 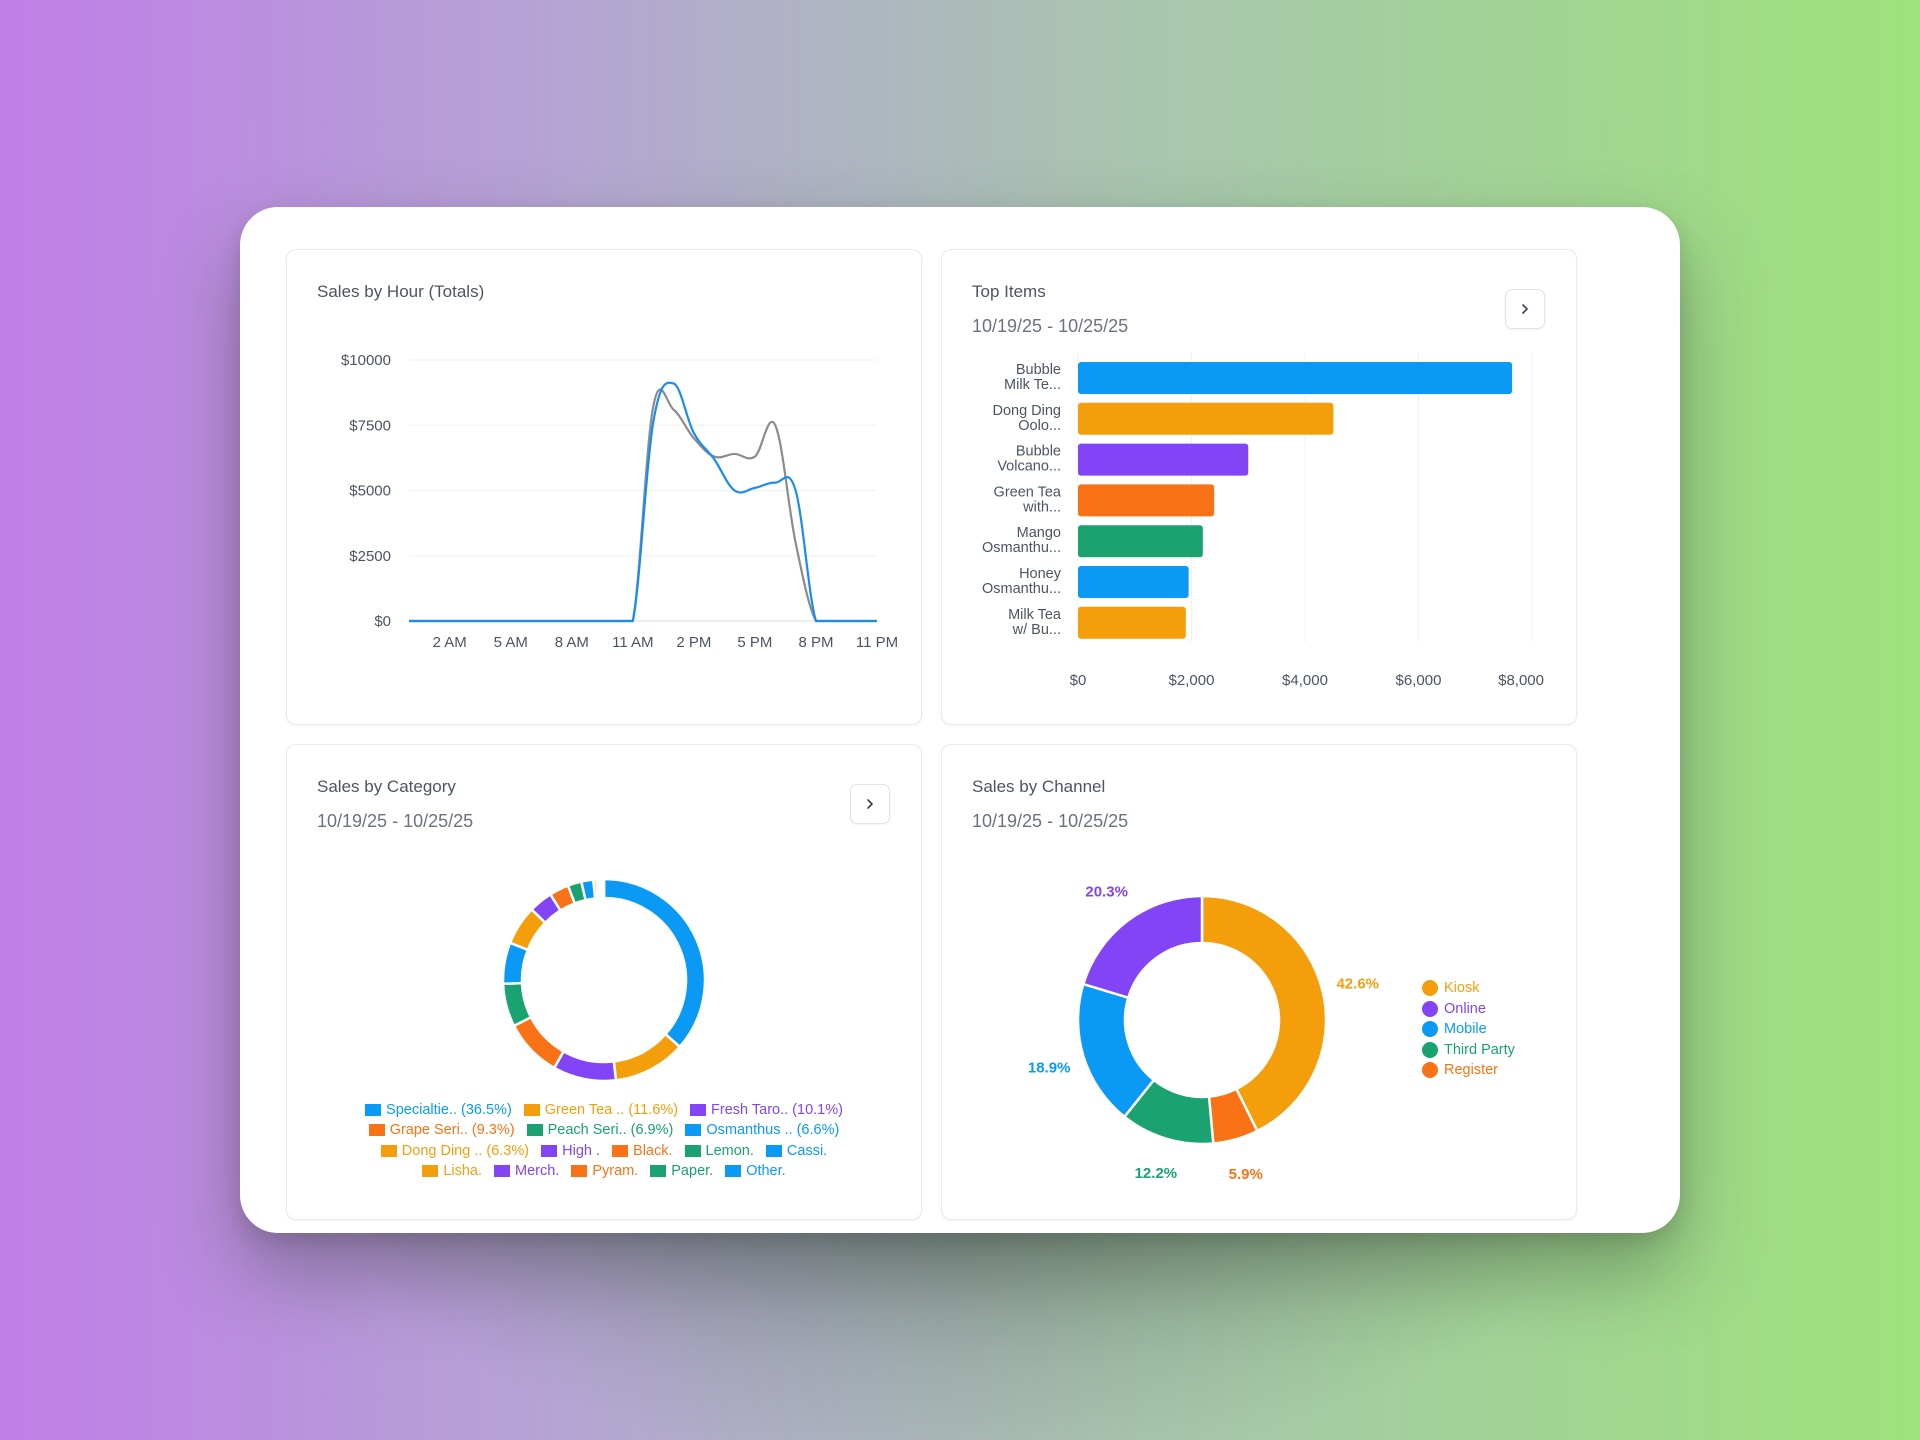 I want to click on legend-label: Cassi., so click(x=807, y=1150).